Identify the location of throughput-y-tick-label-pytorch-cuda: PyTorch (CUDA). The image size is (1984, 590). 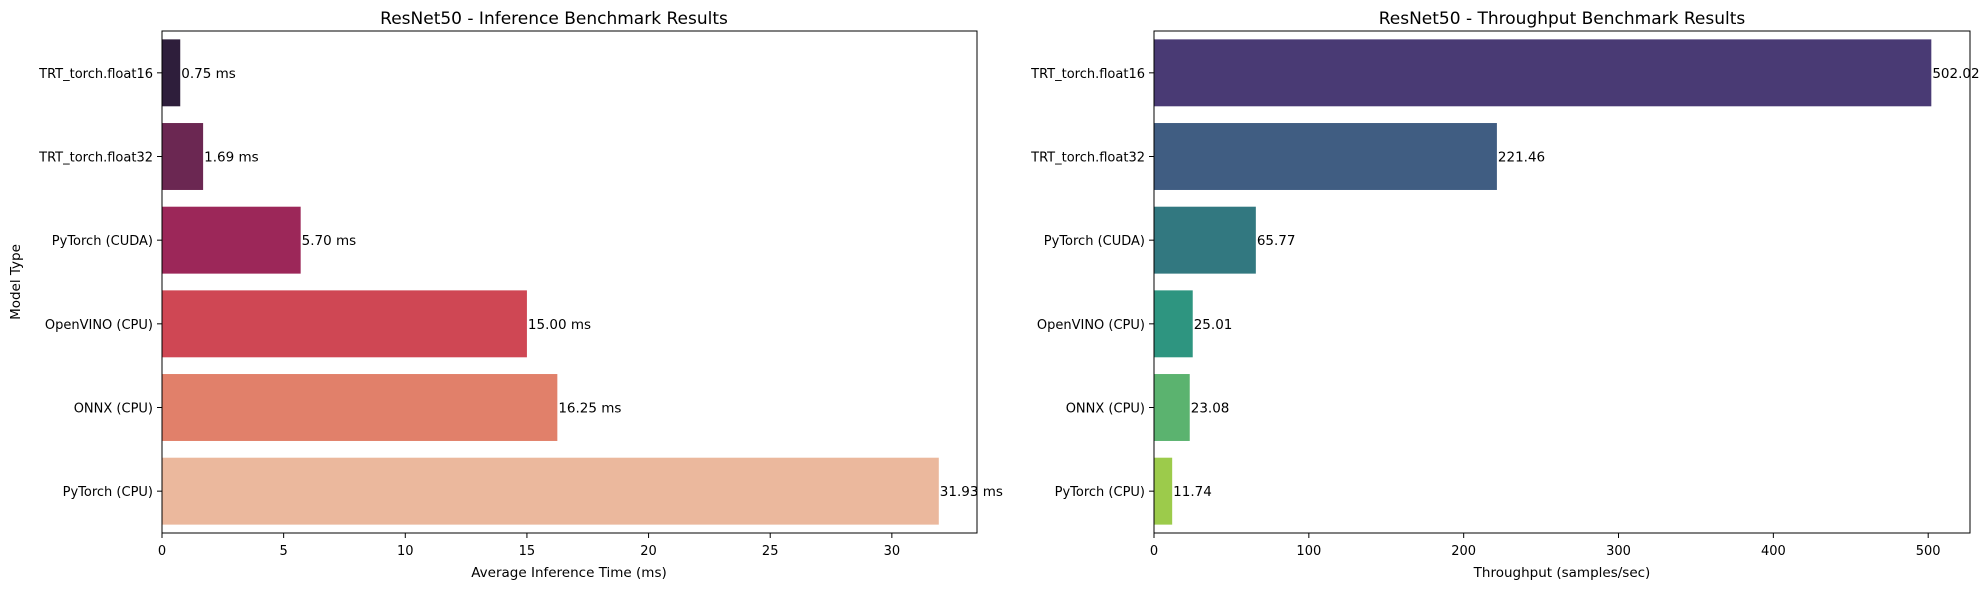
(1094, 241).